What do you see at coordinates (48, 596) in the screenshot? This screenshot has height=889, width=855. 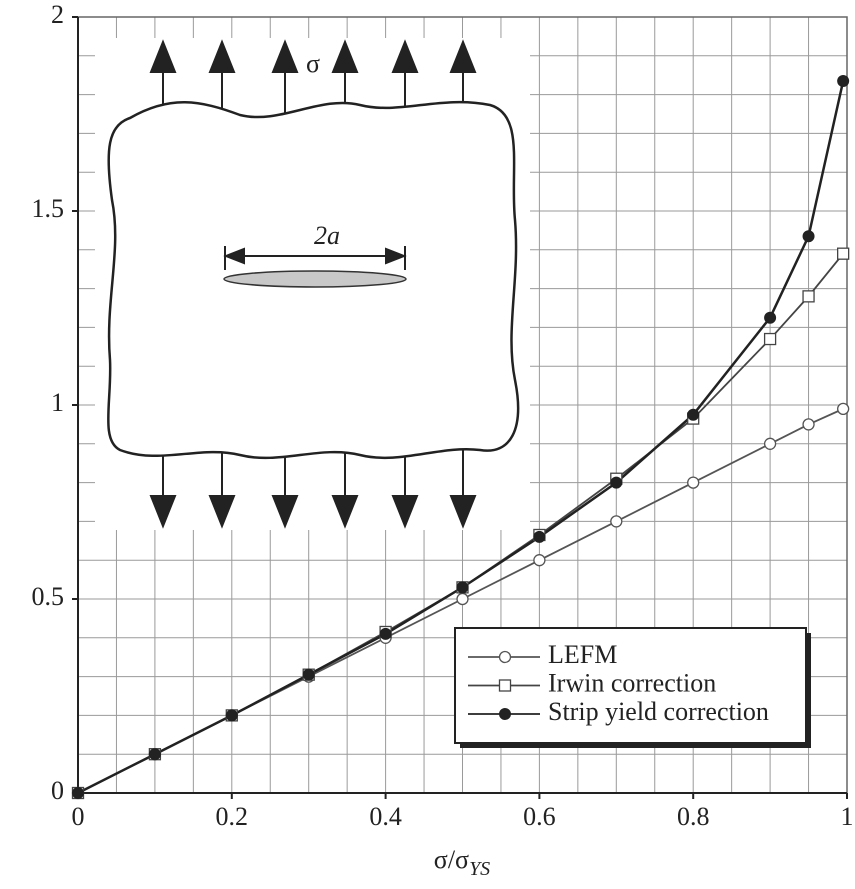 I see `y-tick-label: 0.5` at bounding box center [48, 596].